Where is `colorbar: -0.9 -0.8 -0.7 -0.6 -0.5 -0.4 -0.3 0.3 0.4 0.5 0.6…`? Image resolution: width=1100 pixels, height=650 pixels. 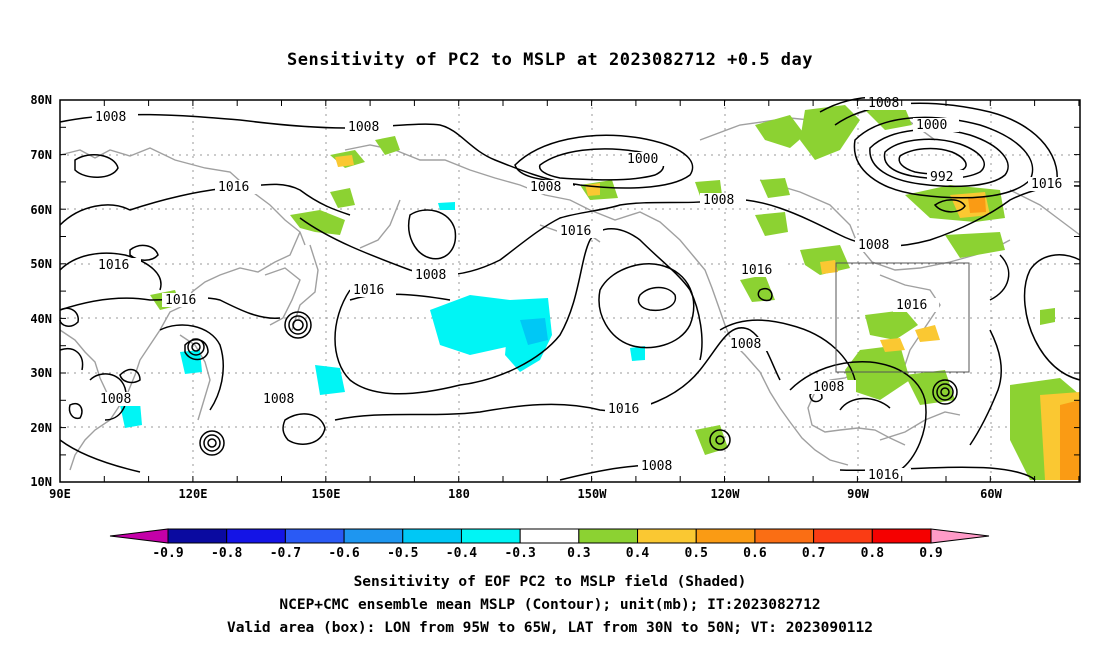 colorbar: -0.9 -0.8 -0.7 -0.6 -0.5 -0.4 -0.3 0.3 0.4 0.5 0.6… is located at coordinates (549, 544).